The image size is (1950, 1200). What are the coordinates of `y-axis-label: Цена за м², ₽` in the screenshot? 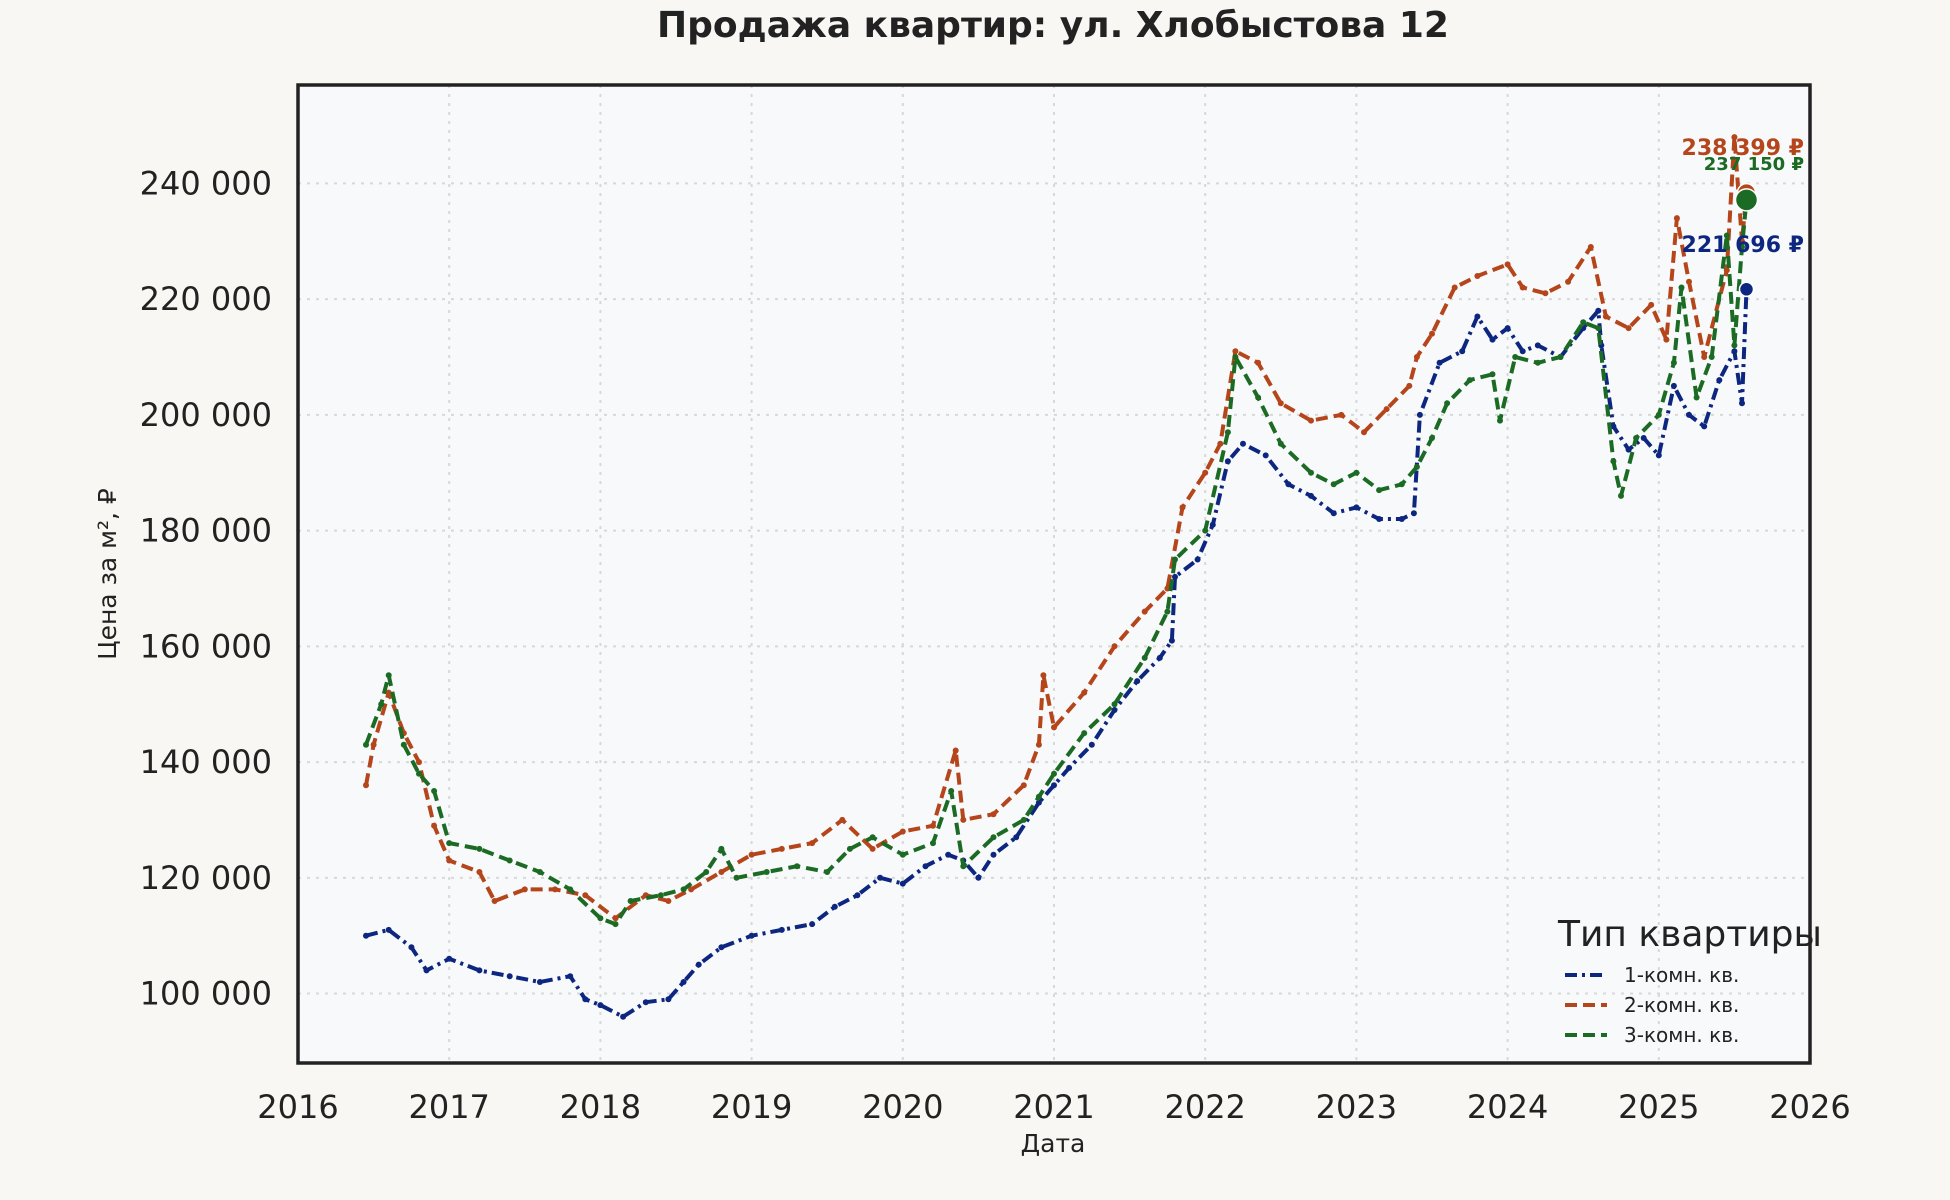 It's located at (107, 574).